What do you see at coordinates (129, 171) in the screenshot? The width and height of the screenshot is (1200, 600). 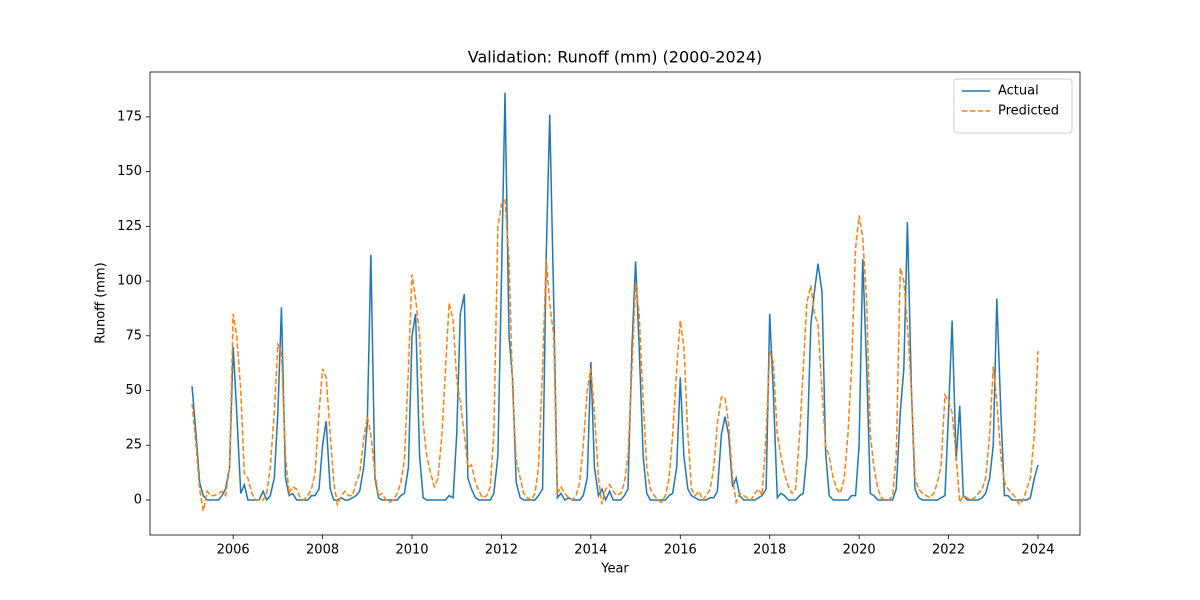 I see `y-tick-label: 150` at bounding box center [129, 171].